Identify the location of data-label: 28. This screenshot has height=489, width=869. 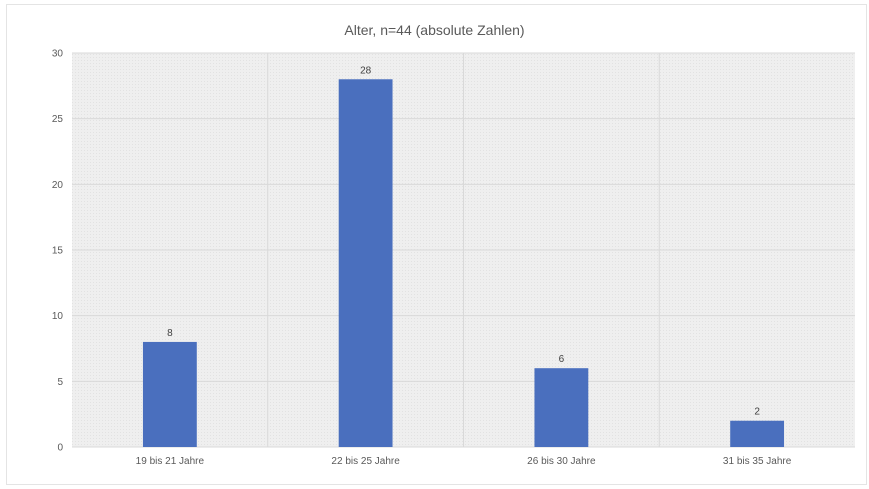
(366, 70).